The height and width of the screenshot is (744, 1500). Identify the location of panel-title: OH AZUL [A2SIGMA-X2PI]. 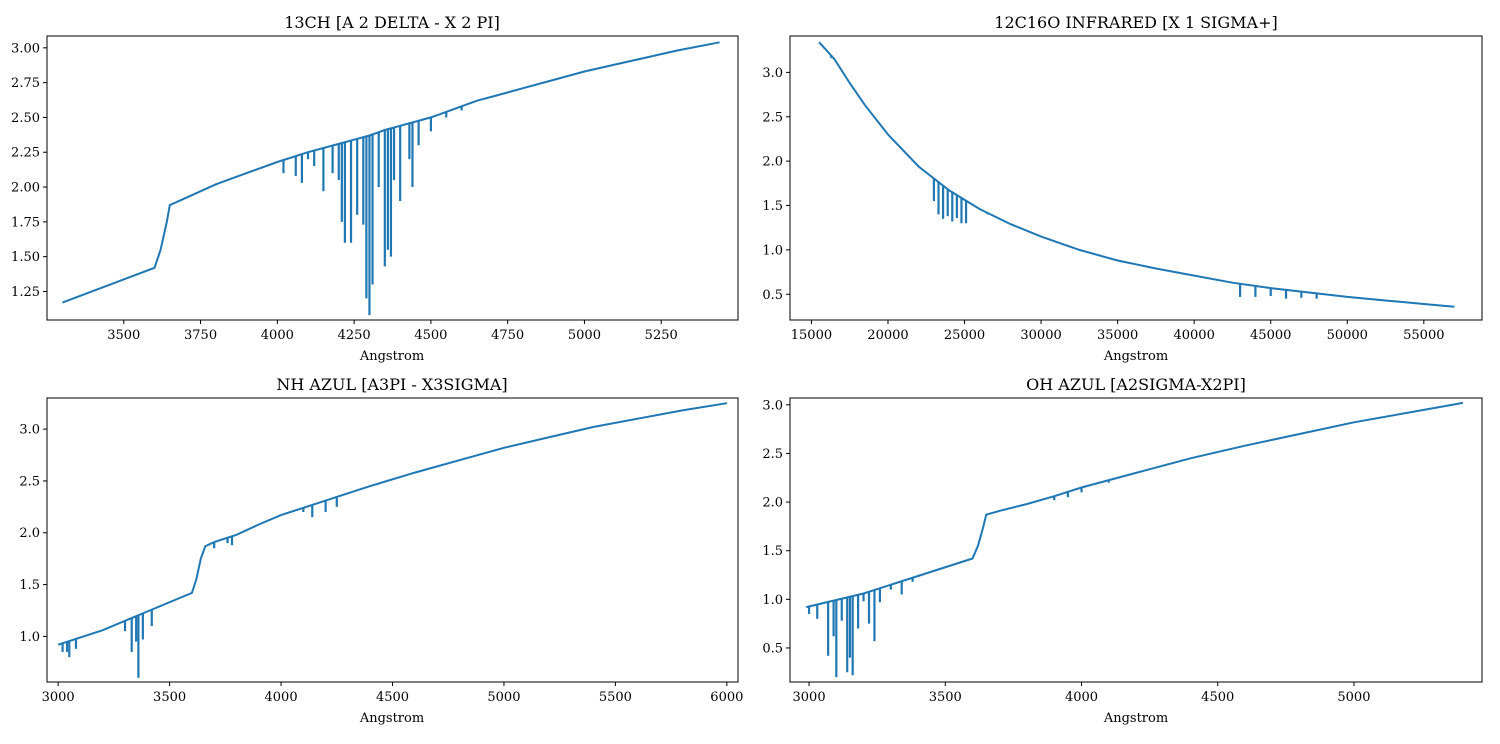
(1136, 384).